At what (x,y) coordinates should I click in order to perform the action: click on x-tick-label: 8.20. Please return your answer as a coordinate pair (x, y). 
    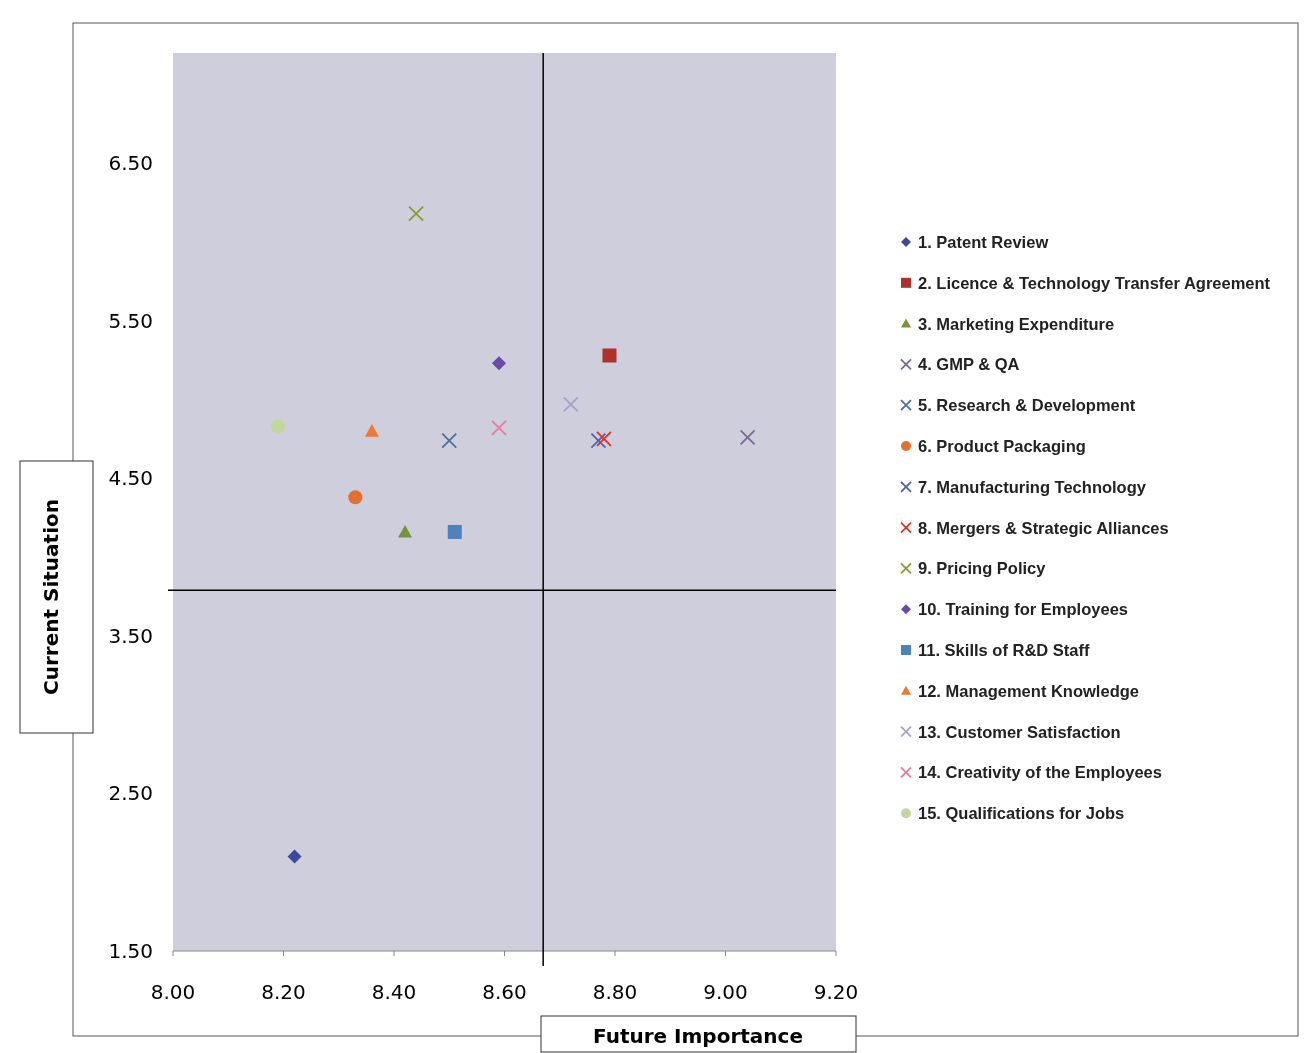
    Looking at the image, I should click on (283, 992).